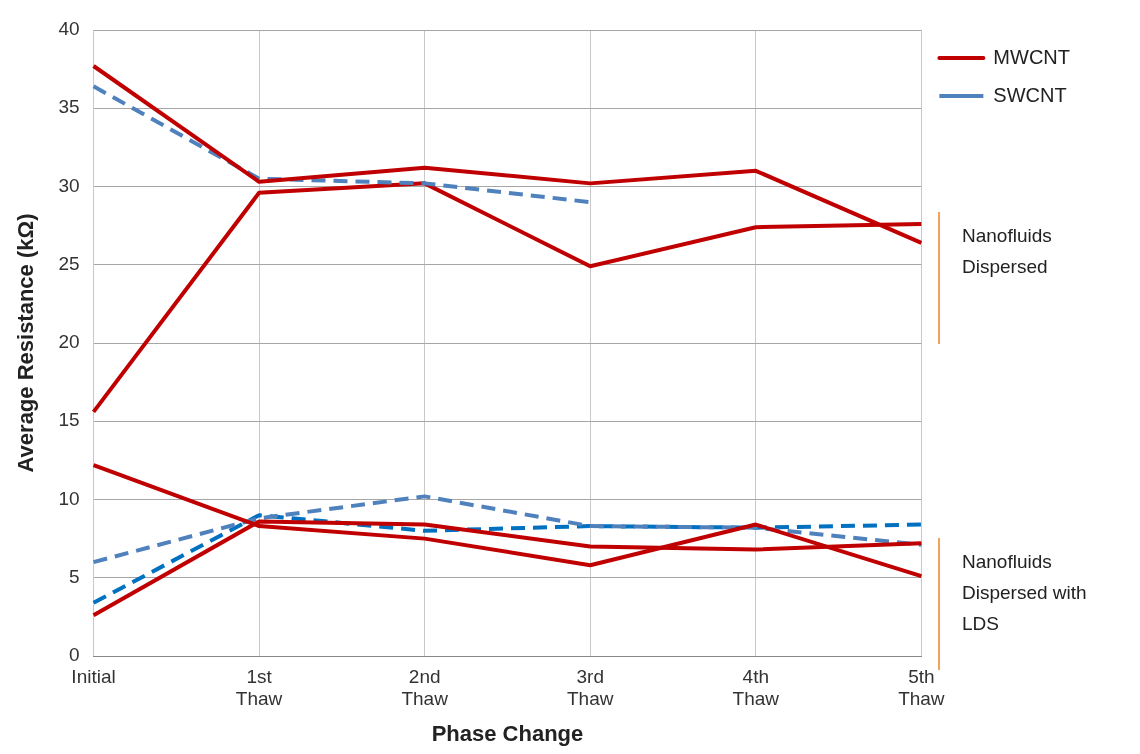 Image resolution: width=1140 pixels, height=754 pixels. What do you see at coordinates (74, 576) in the screenshot?
I see `y-tick-label: 5` at bounding box center [74, 576].